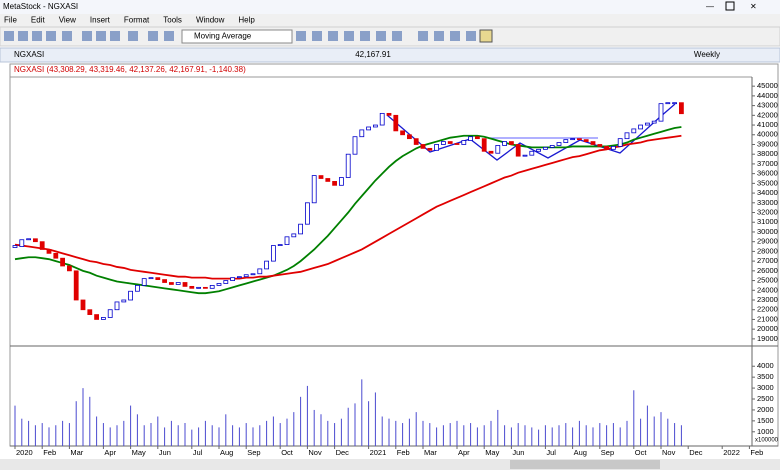 This screenshot has height=475, width=780. Describe the element at coordinates (40, 6) in the screenshot. I see `window-title: MetaStock - NGXASI` at that location.